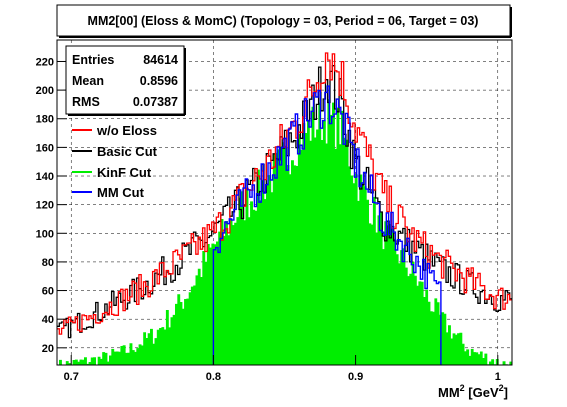 The width and height of the screenshot is (567, 407). What do you see at coordinates (213, 377) in the screenshot?
I see `x-tick-label: 0.8` at bounding box center [213, 377].